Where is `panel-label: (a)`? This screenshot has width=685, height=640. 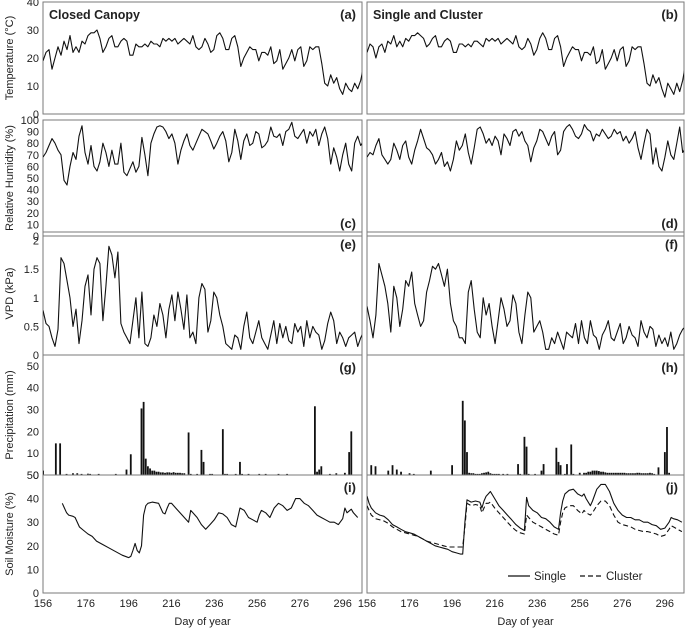
panel-label: (a) is located at coordinates (348, 14).